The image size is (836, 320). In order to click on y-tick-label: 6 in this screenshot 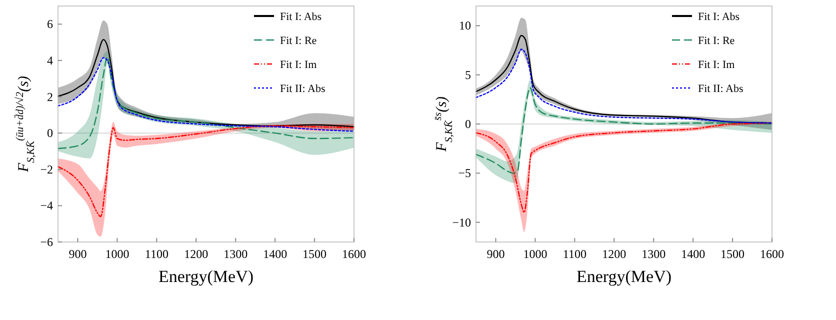, I will do `click(50, 24)`.